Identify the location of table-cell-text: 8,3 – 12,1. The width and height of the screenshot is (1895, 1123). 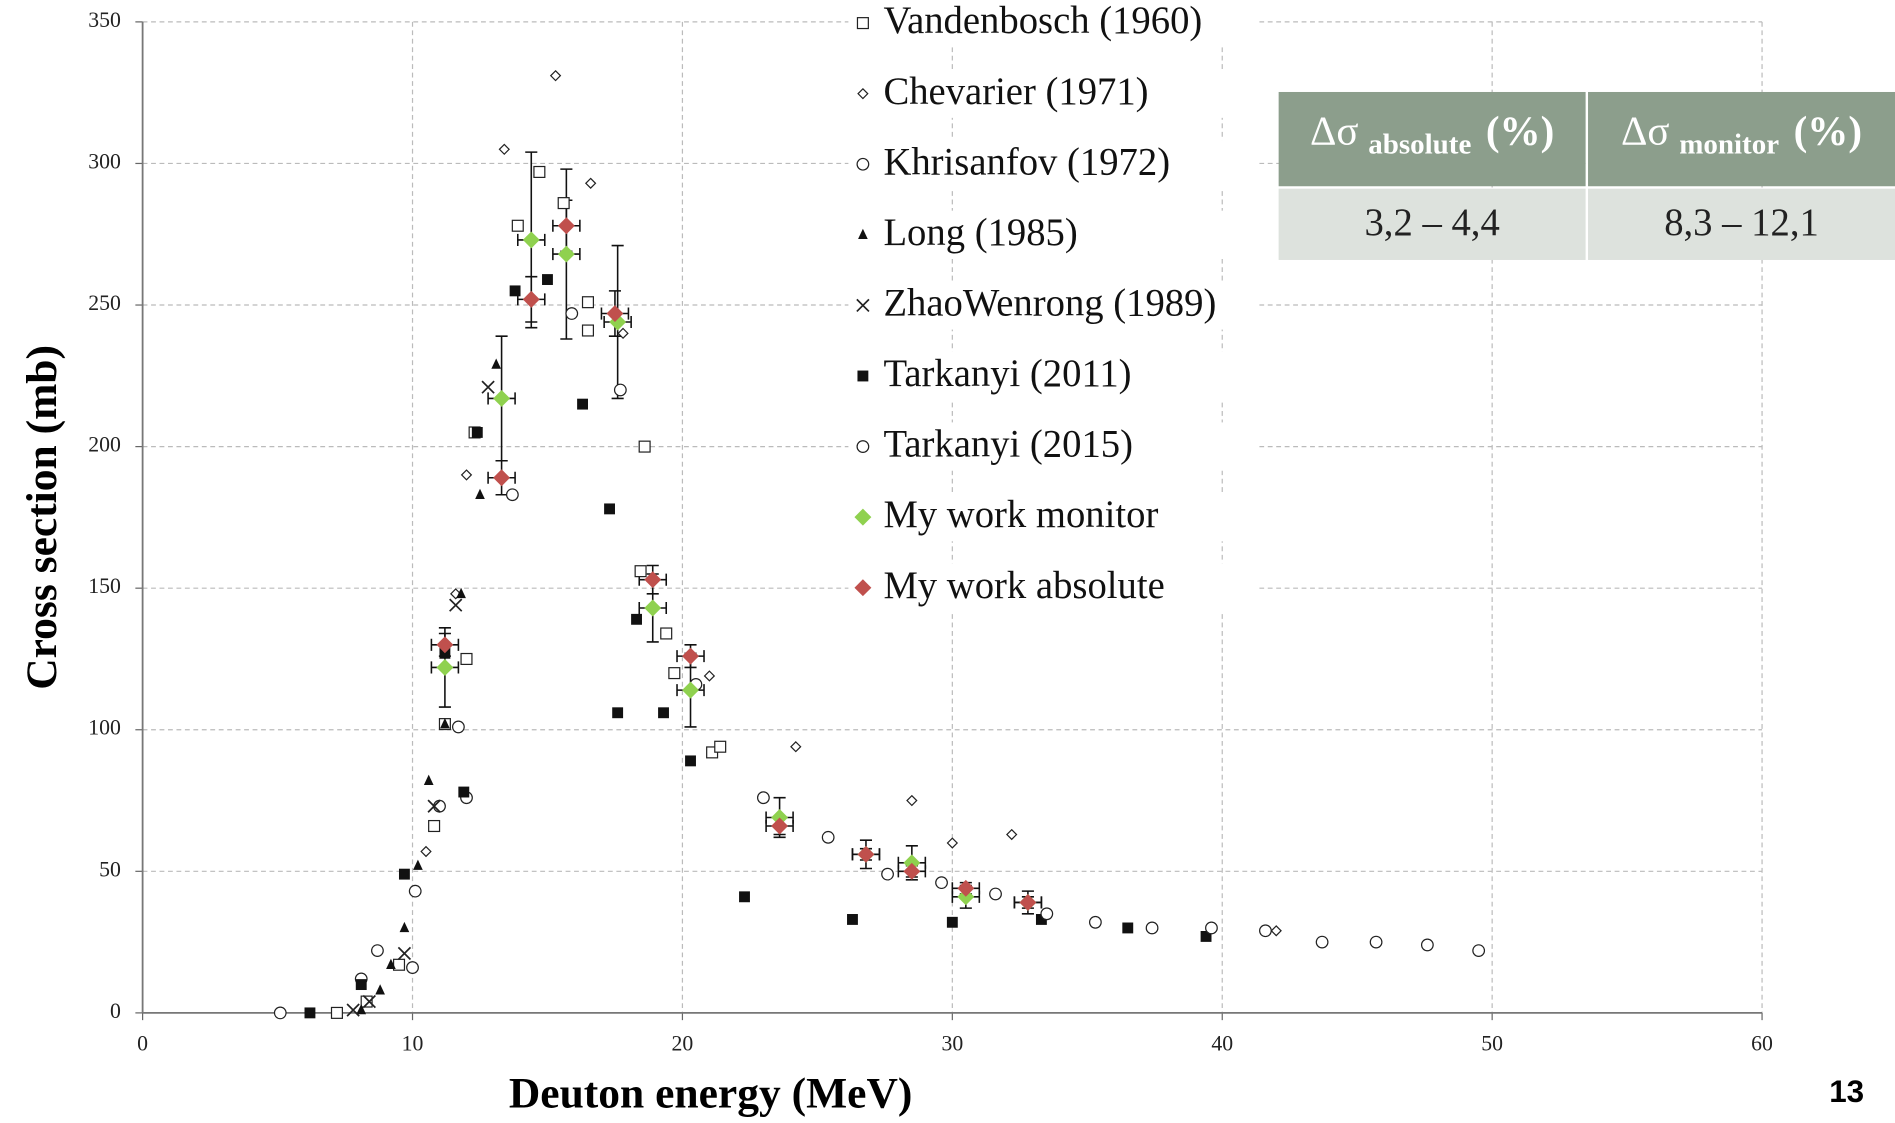
(1741, 223).